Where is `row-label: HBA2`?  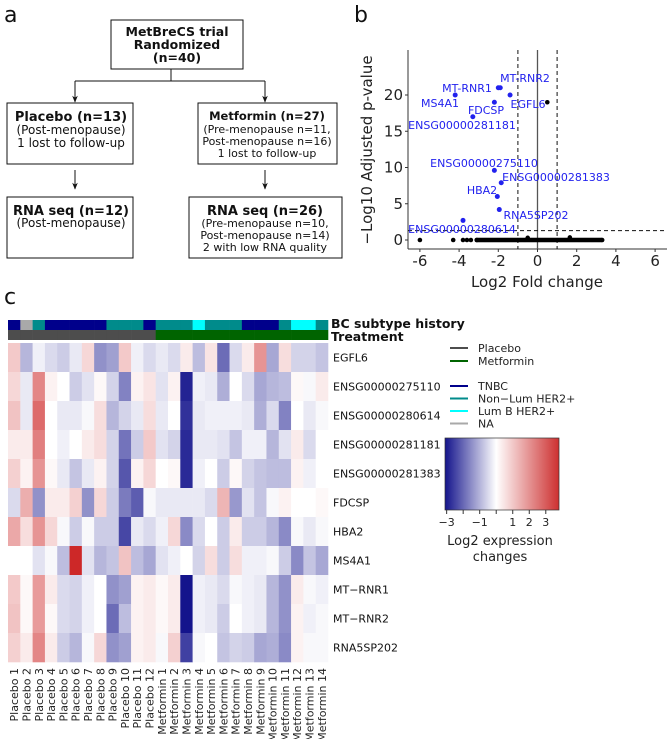
row-label: HBA2 is located at coordinates (348, 532).